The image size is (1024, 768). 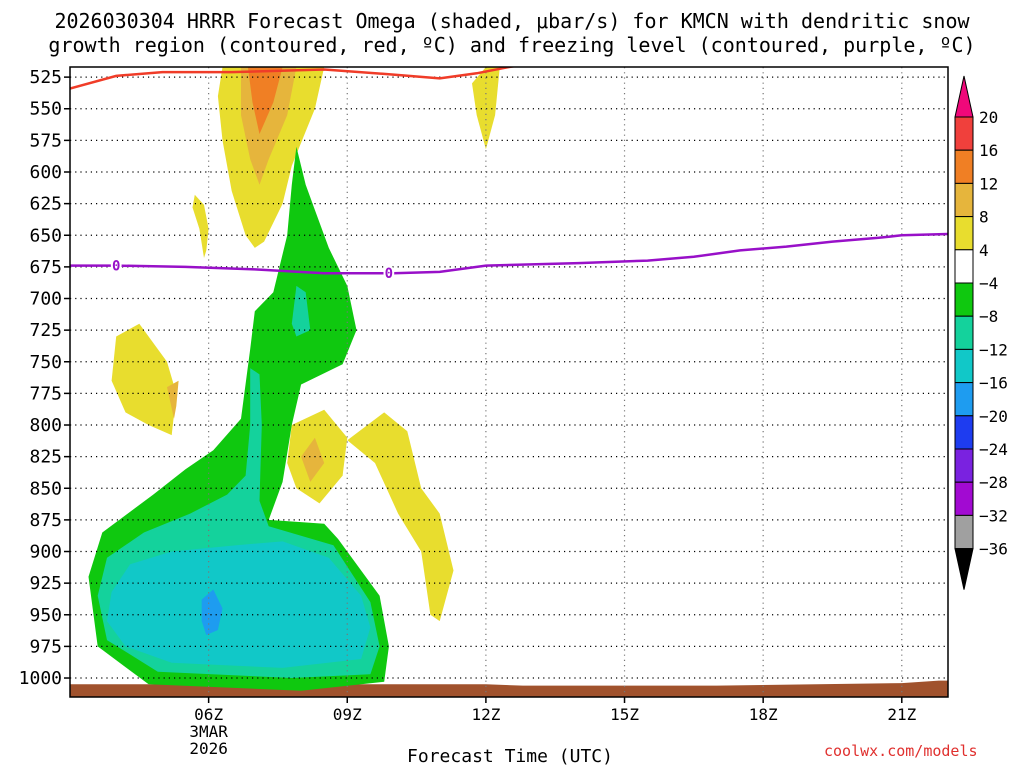 I want to click on y-tick-label-700: 700, so click(x=45, y=299).